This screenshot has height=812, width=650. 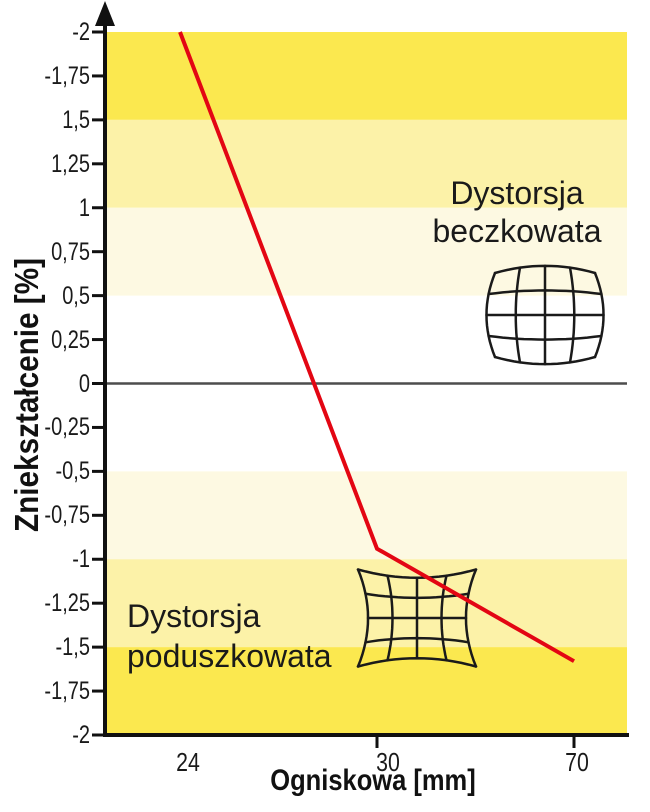 I want to click on y-axis-title: Zniekształcenie [%], so click(x=26, y=395).